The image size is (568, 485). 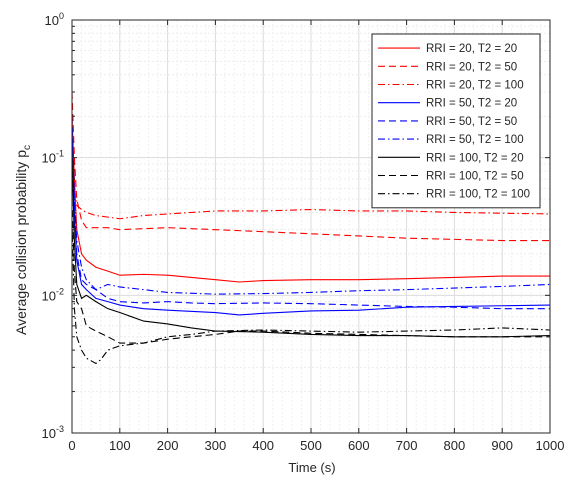 What do you see at coordinates (27, 147) in the screenshot?
I see `y-axis-label-subscript: c` at bounding box center [27, 147].